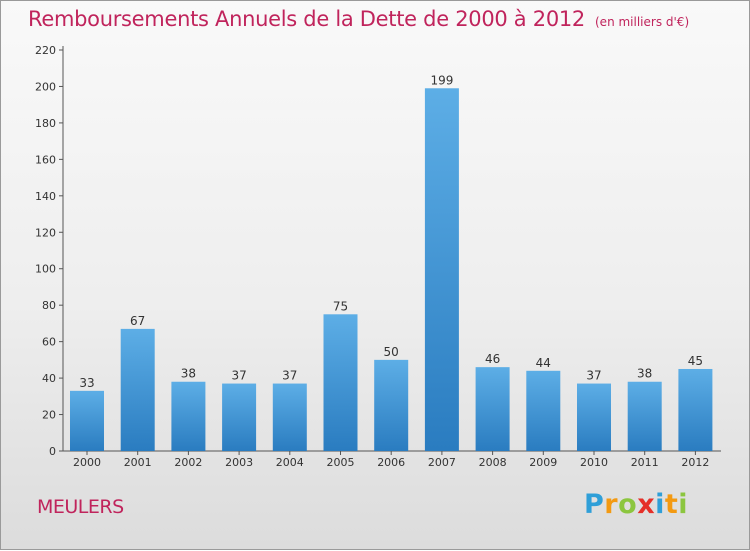 The width and height of the screenshot is (750, 551). Describe the element at coordinates (188, 374) in the screenshot. I see `value-label-2002: 38` at that location.